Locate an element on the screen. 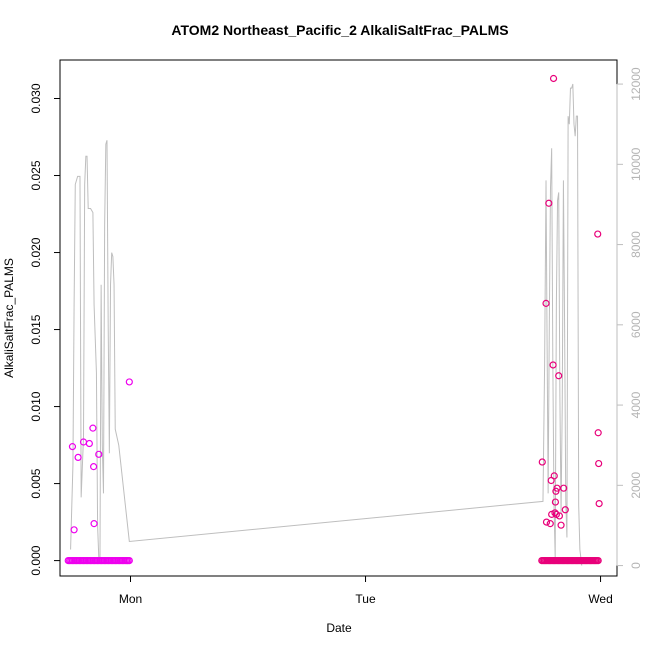 Image resolution: width=650 pixels, height=650 pixels. left-tick-label: 0.015 is located at coordinates (36, 329).